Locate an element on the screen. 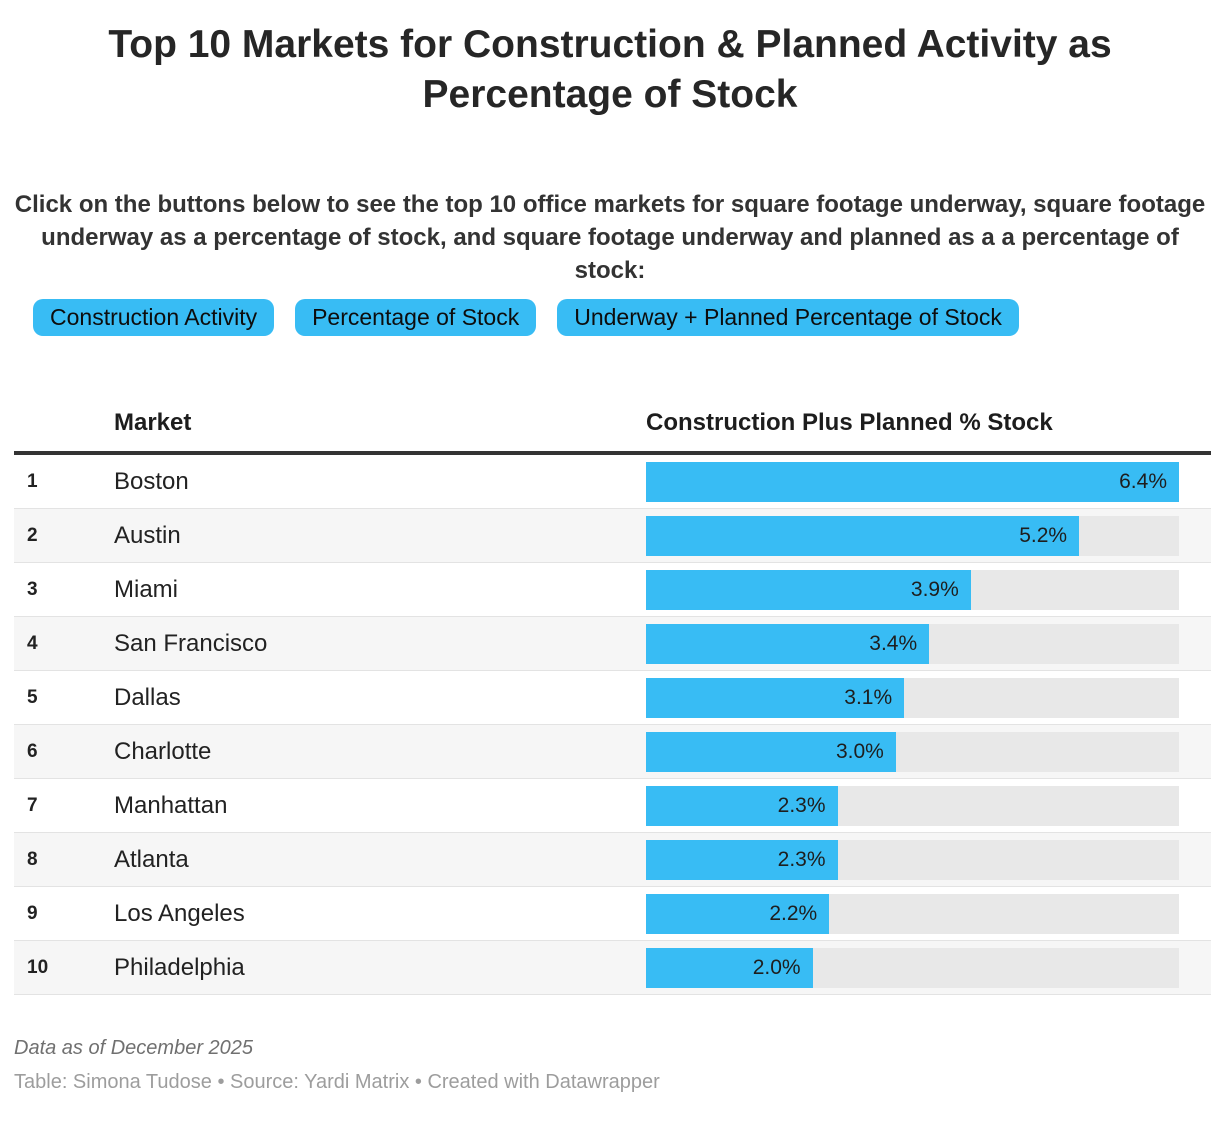 The height and width of the screenshot is (1130, 1220). market-cell: Manhattan is located at coordinates (171, 805).